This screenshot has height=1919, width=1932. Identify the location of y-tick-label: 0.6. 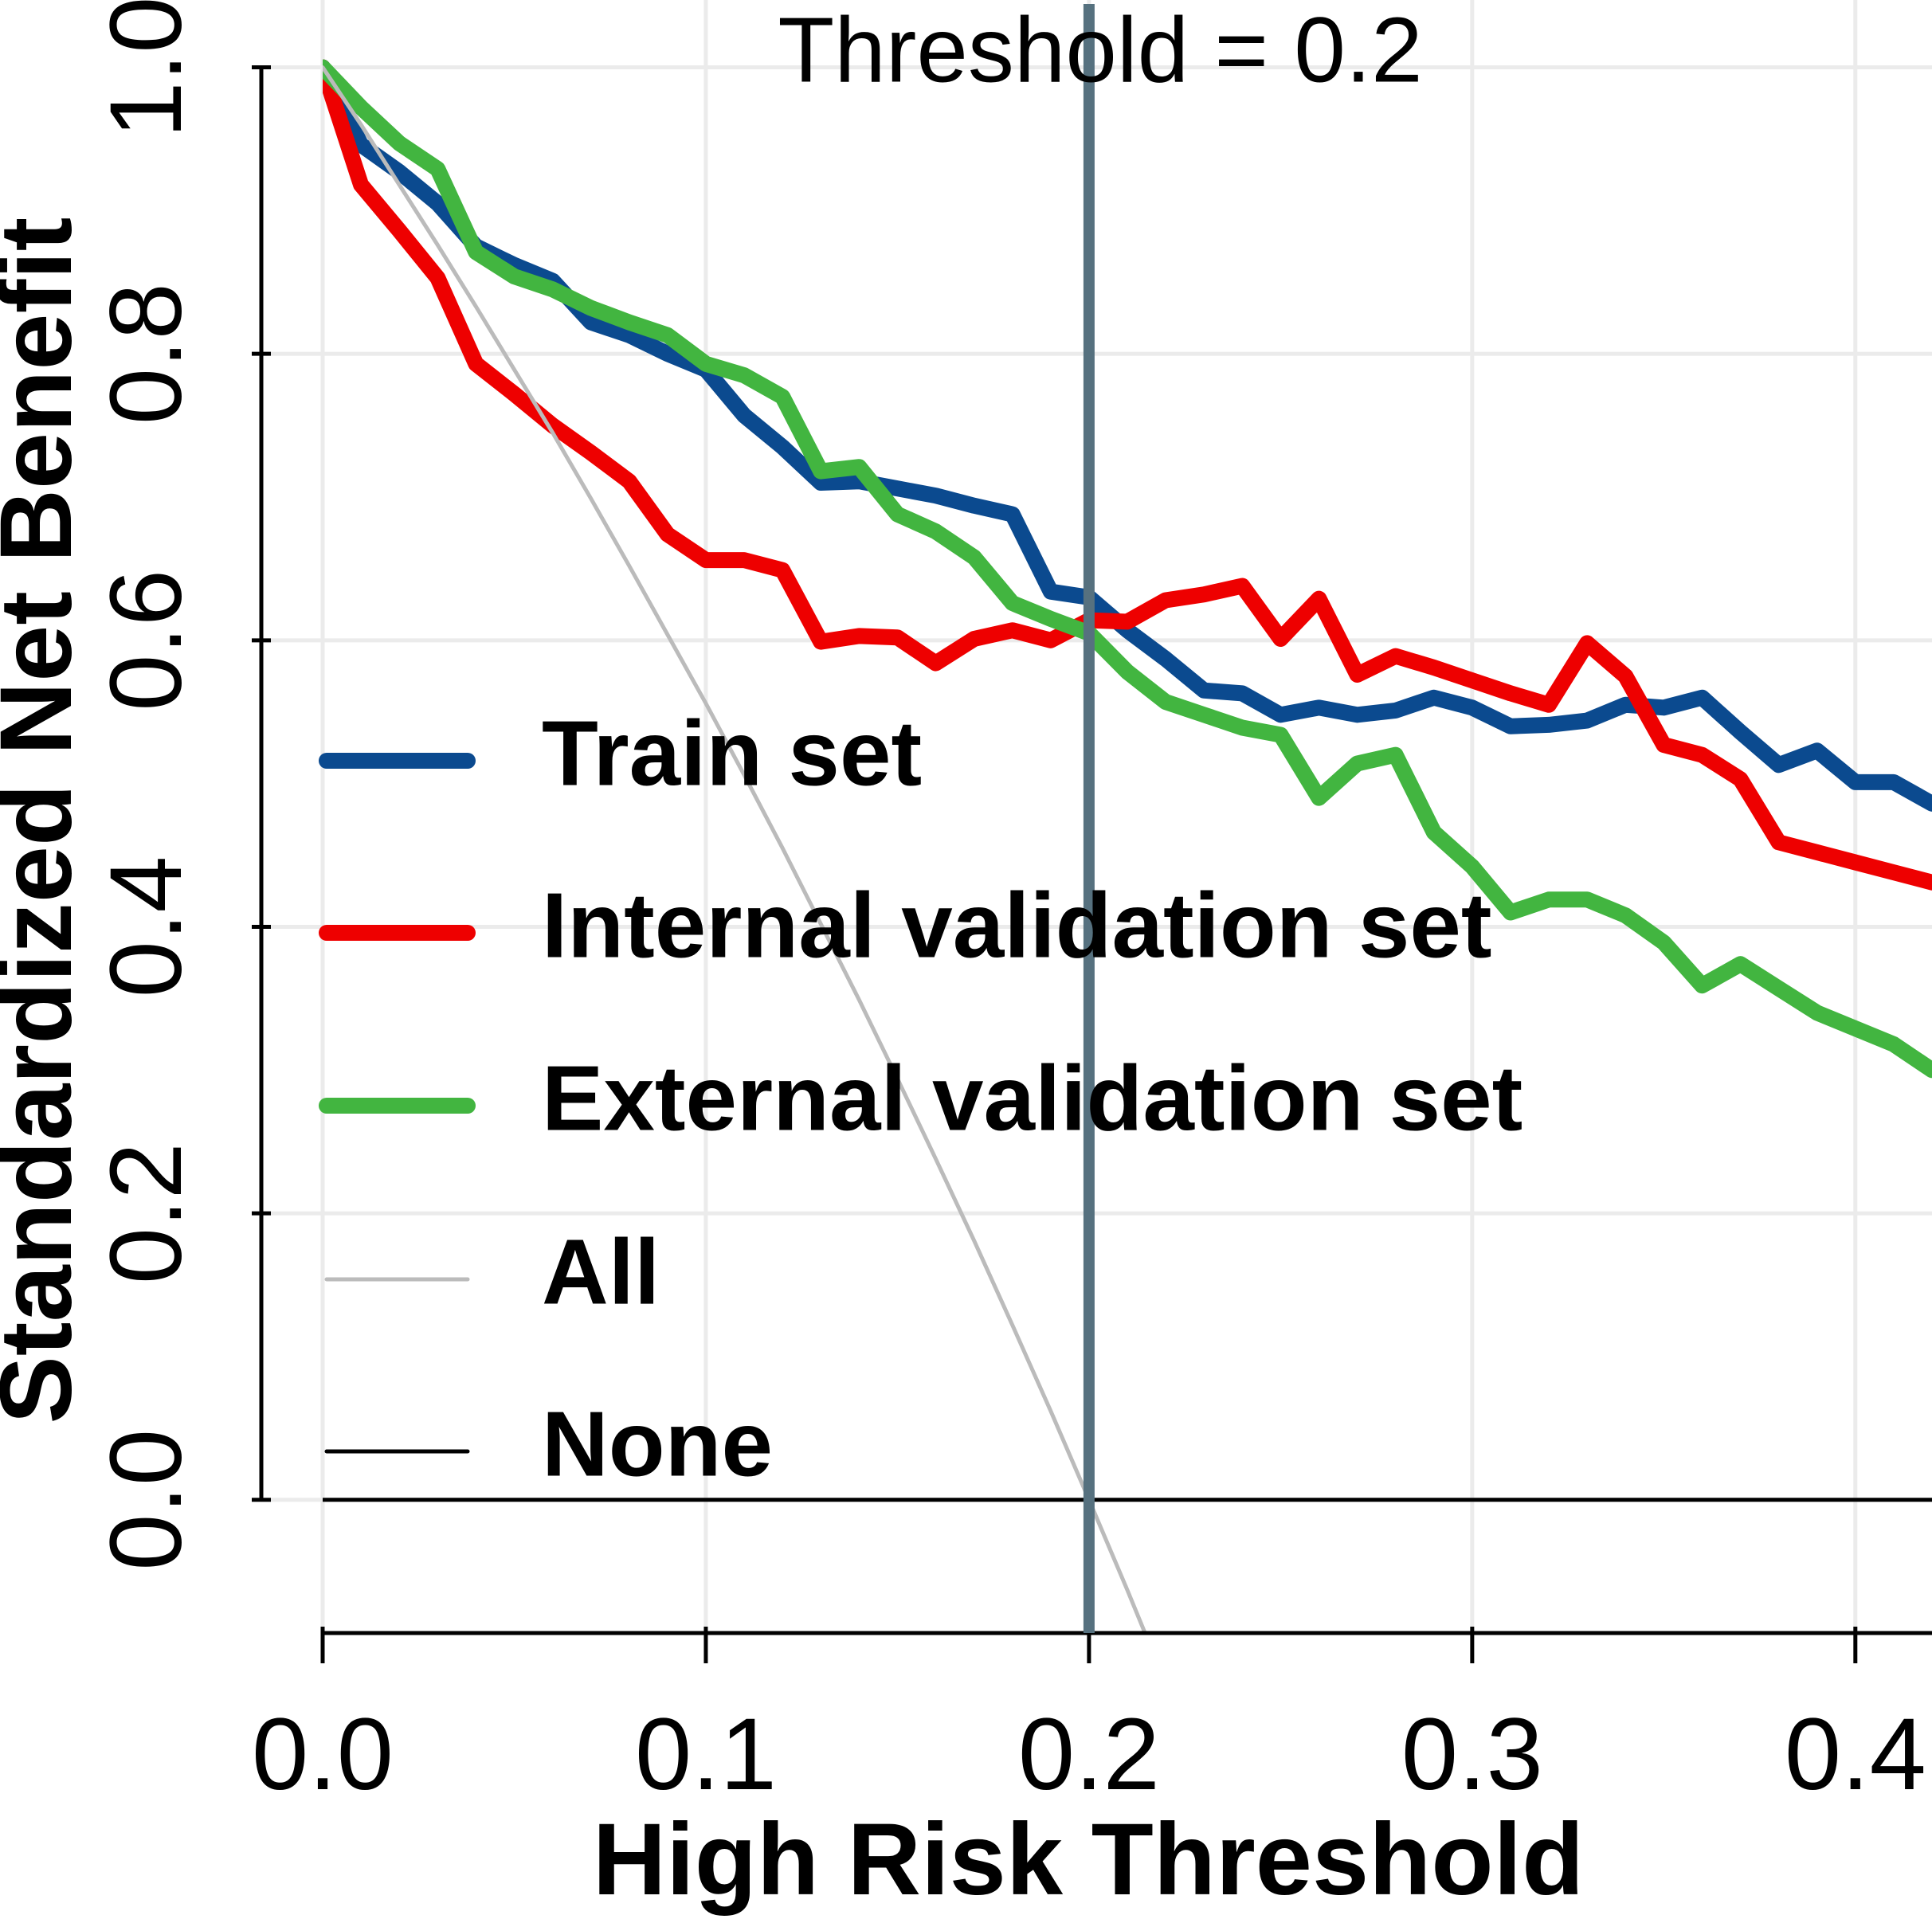
(146, 640).